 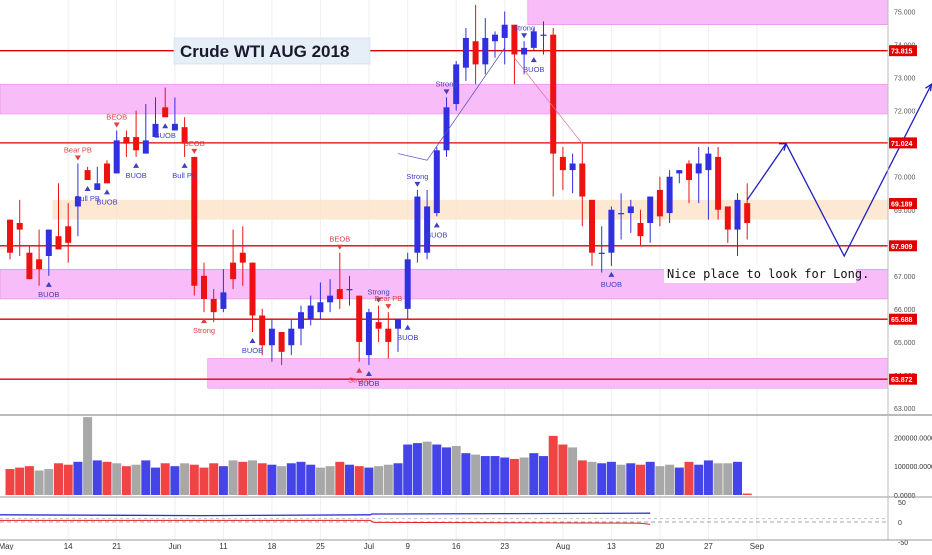 I want to click on signal-label: BEOB, so click(x=194, y=143).